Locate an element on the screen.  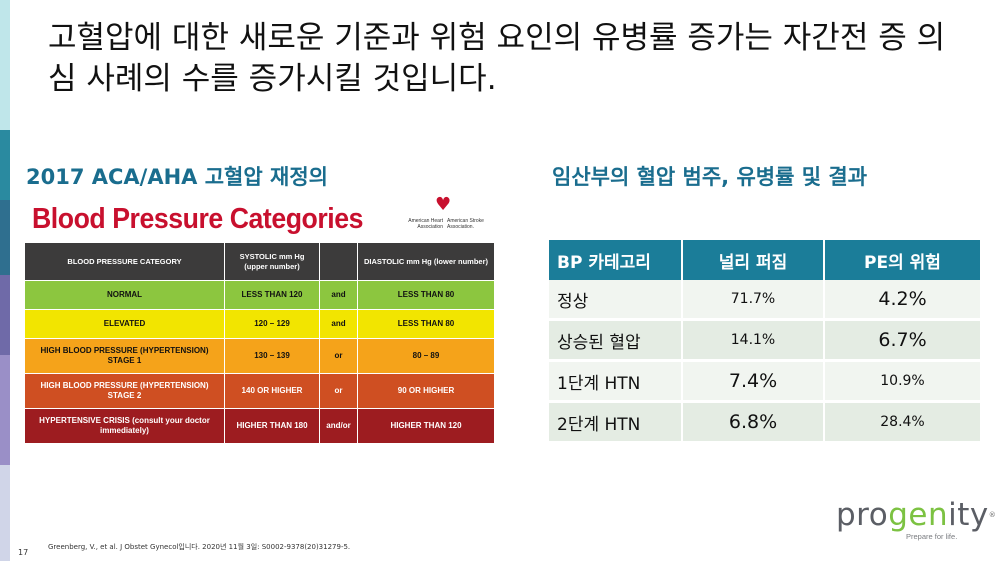
logo-word-b: gen is located at coordinates (918, 515).